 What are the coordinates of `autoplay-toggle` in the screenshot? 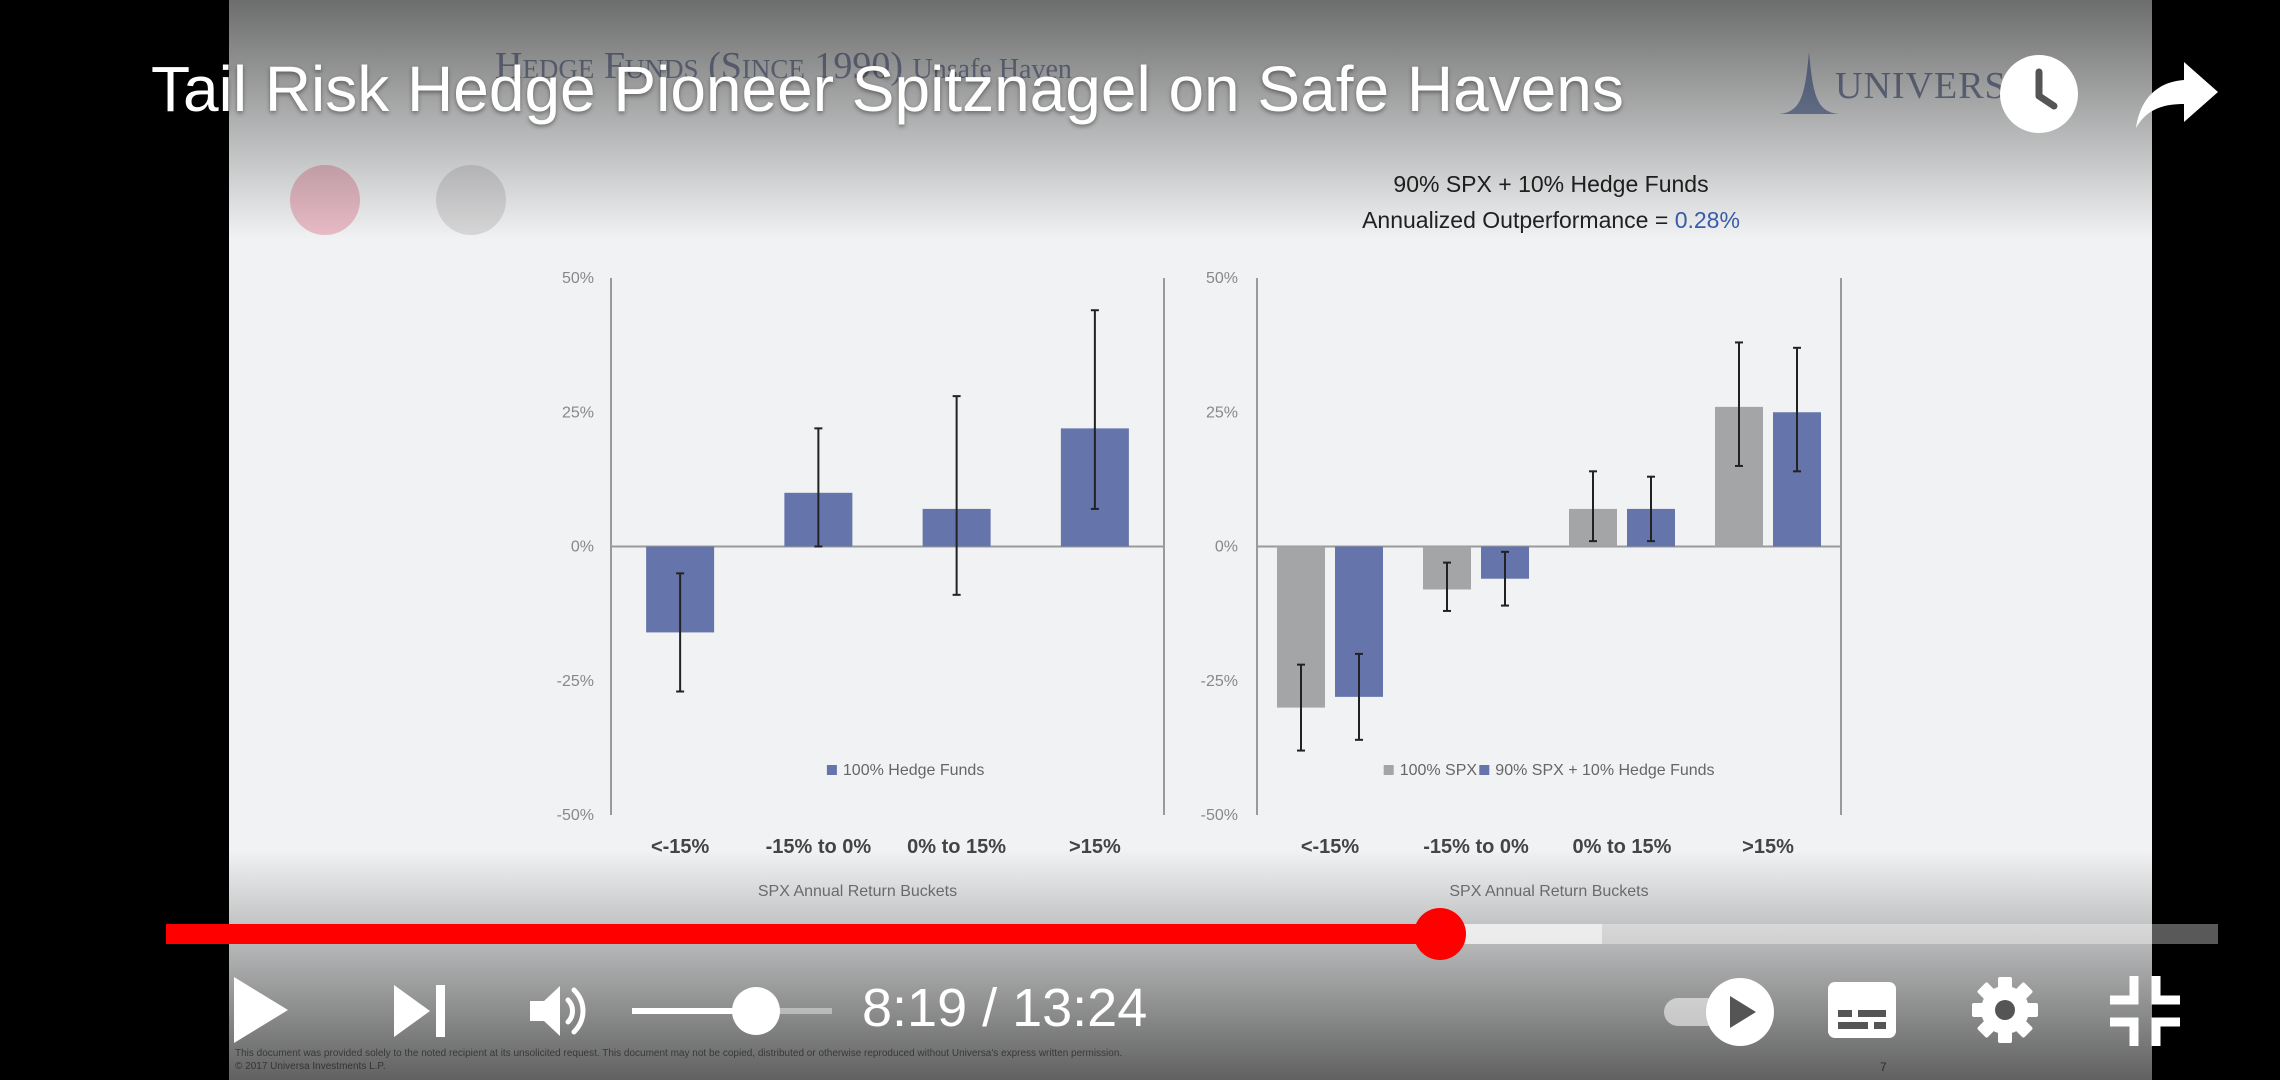 It's located at (1718, 1012).